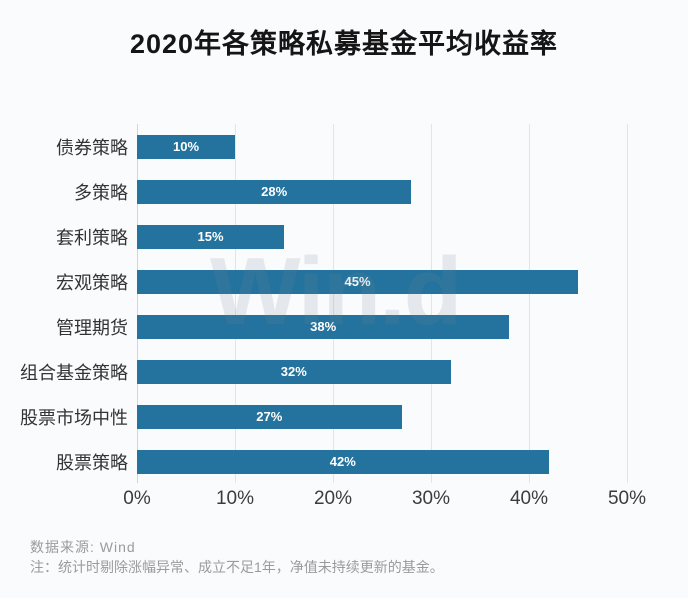 The width and height of the screenshot is (688, 598). What do you see at coordinates (333, 498) in the screenshot?
I see `x-axis-tick-label: 20%` at bounding box center [333, 498].